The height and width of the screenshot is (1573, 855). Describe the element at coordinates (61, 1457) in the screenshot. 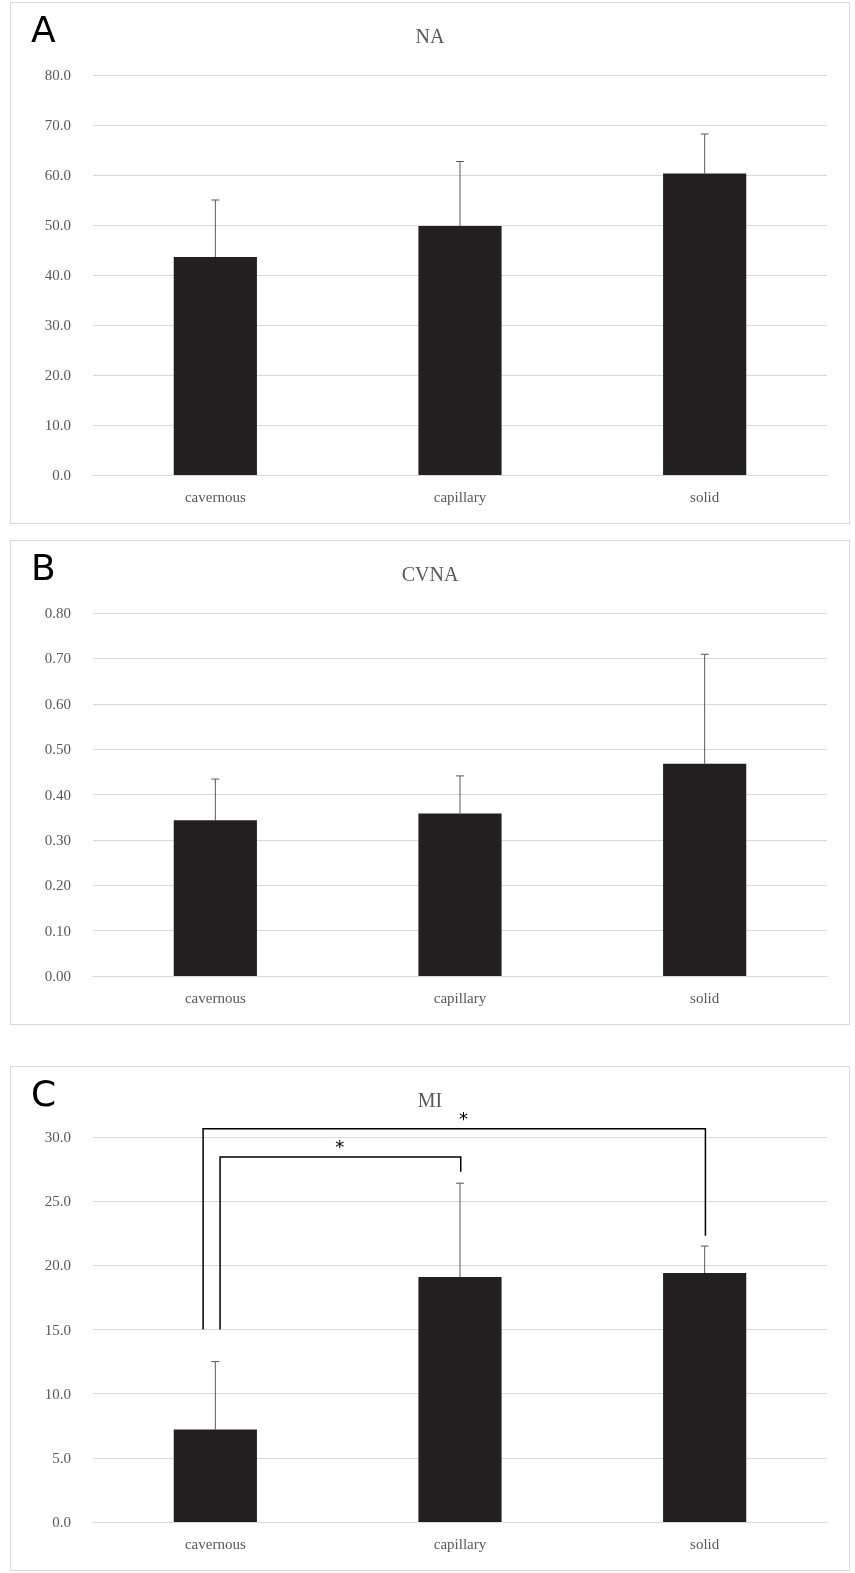

I see `y-tick-label: 5.0` at that location.